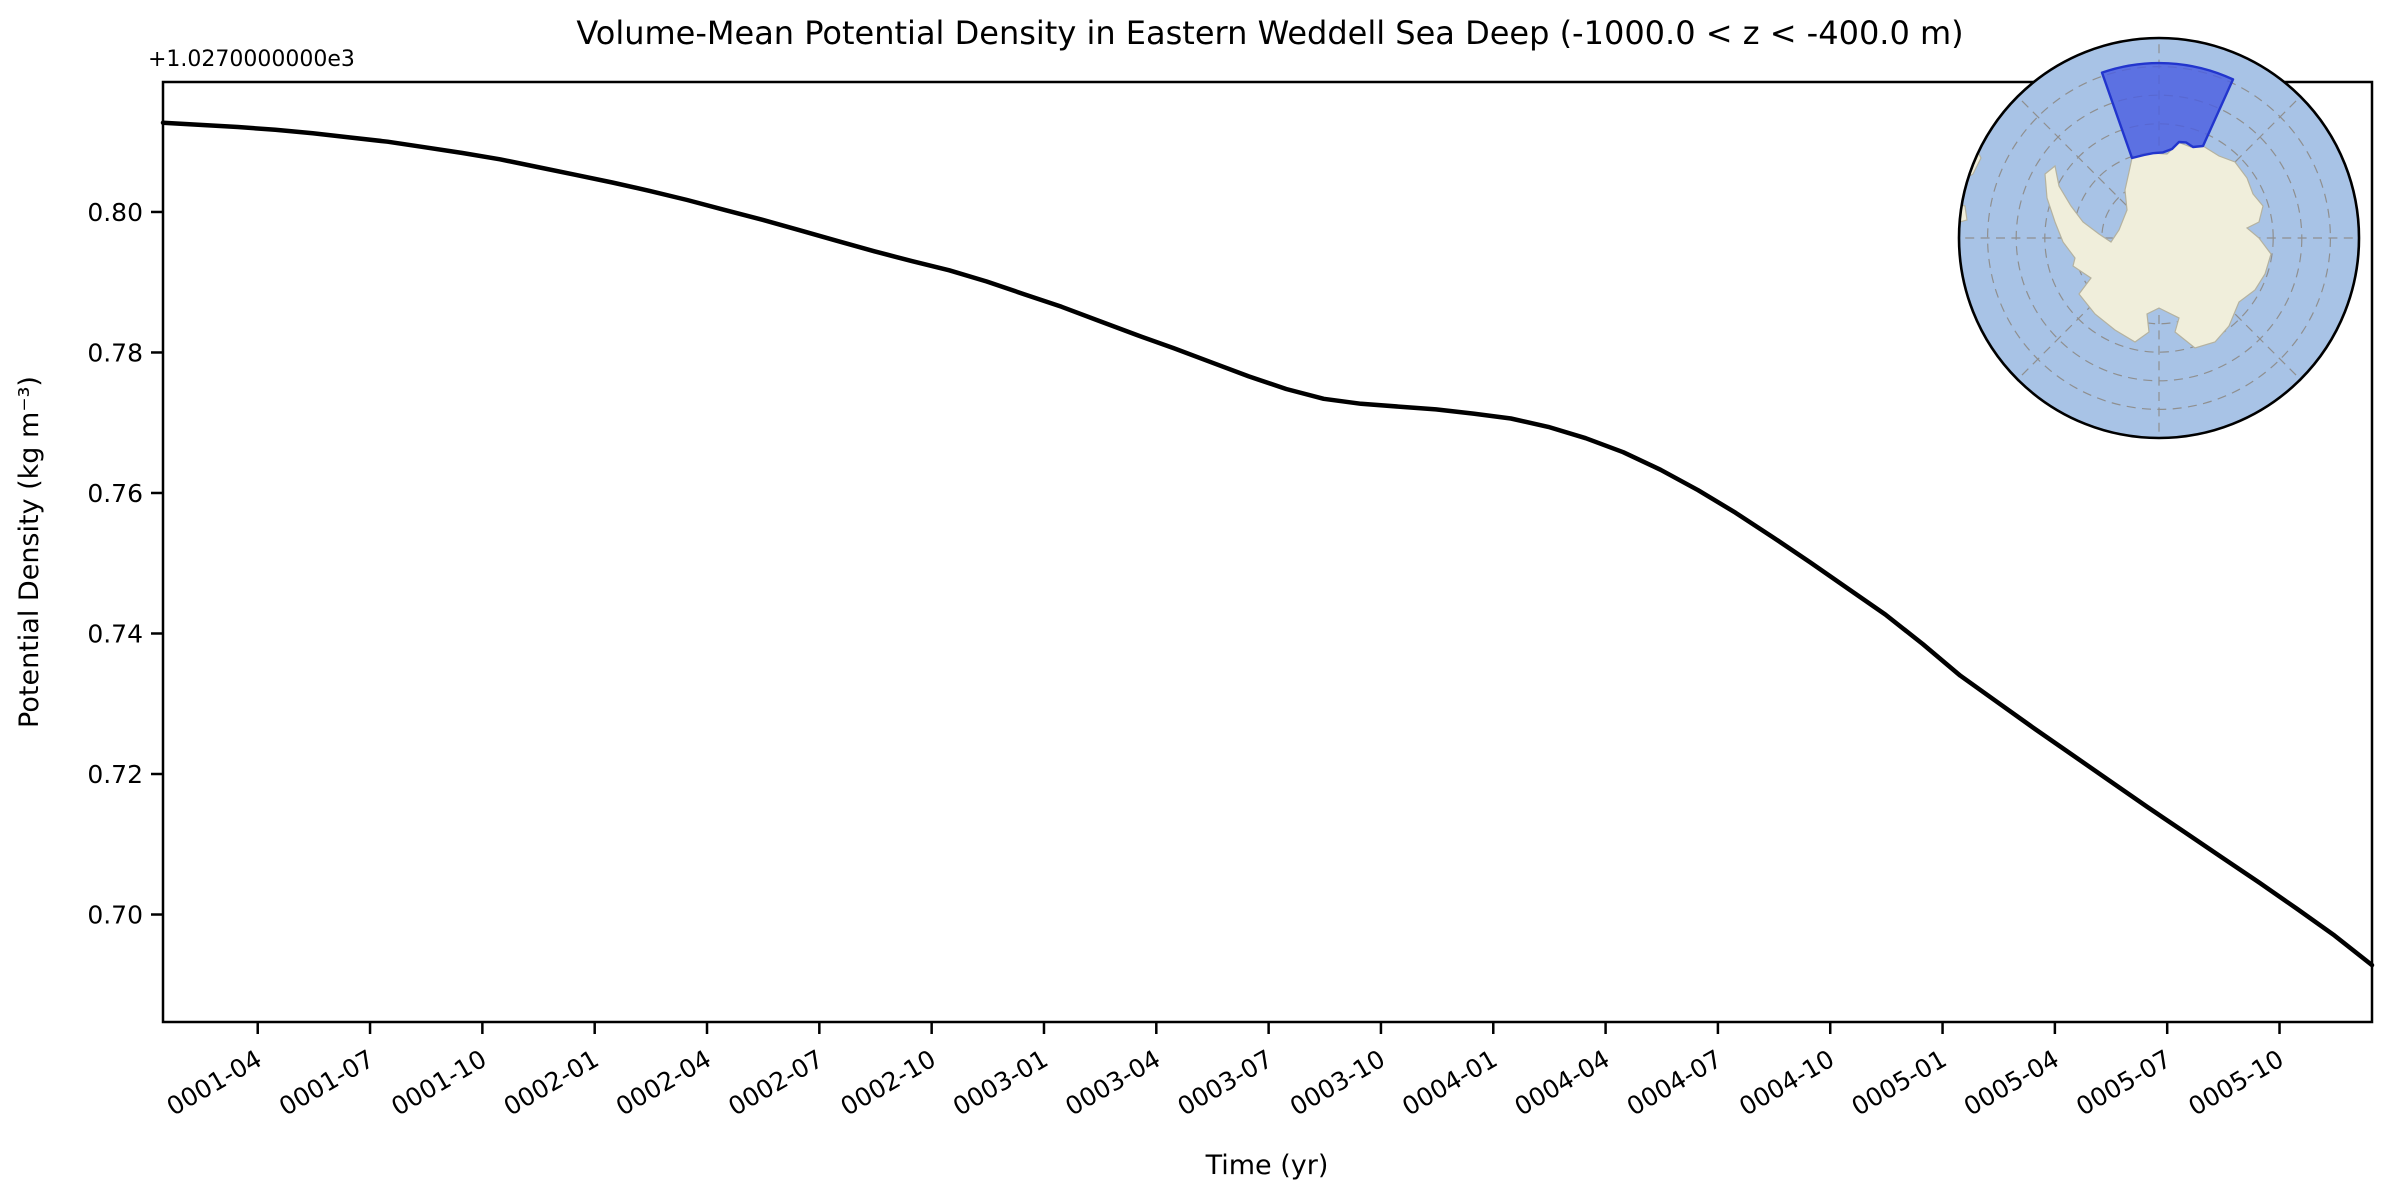 The height and width of the screenshot is (1204, 2400). Describe the element at coordinates (125, 564) in the screenshot. I see `y-axis-ticks: 0.70 0.72 0.74 0.76 0.78 0.80` at that location.